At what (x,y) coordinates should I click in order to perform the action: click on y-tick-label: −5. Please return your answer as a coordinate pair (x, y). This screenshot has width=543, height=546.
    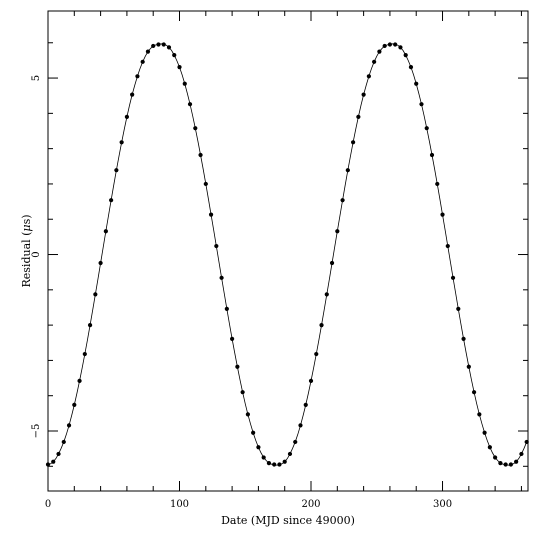
    Looking at the image, I should click on (36, 431).